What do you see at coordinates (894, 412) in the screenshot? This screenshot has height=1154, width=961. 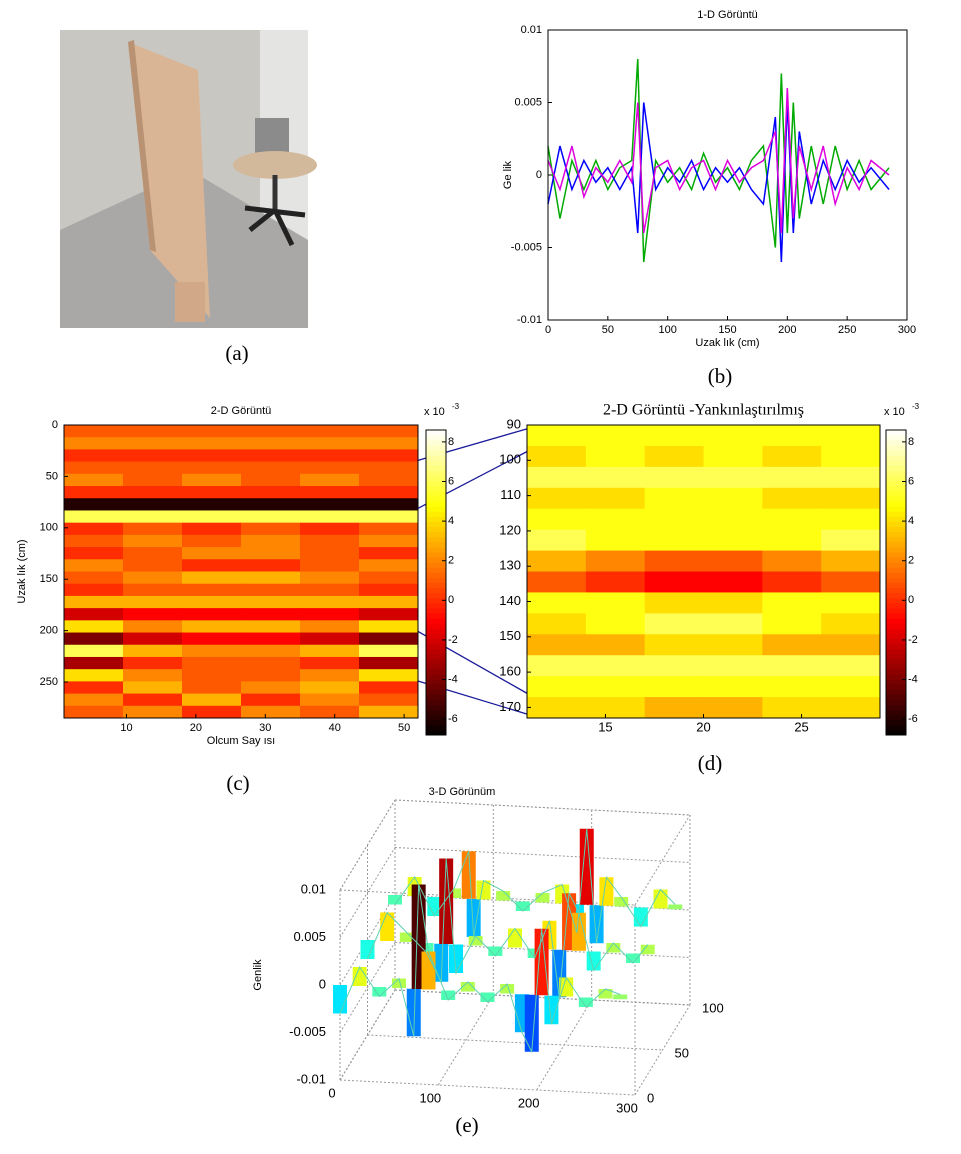 I see `colorbar-scale: x 10` at bounding box center [894, 412].